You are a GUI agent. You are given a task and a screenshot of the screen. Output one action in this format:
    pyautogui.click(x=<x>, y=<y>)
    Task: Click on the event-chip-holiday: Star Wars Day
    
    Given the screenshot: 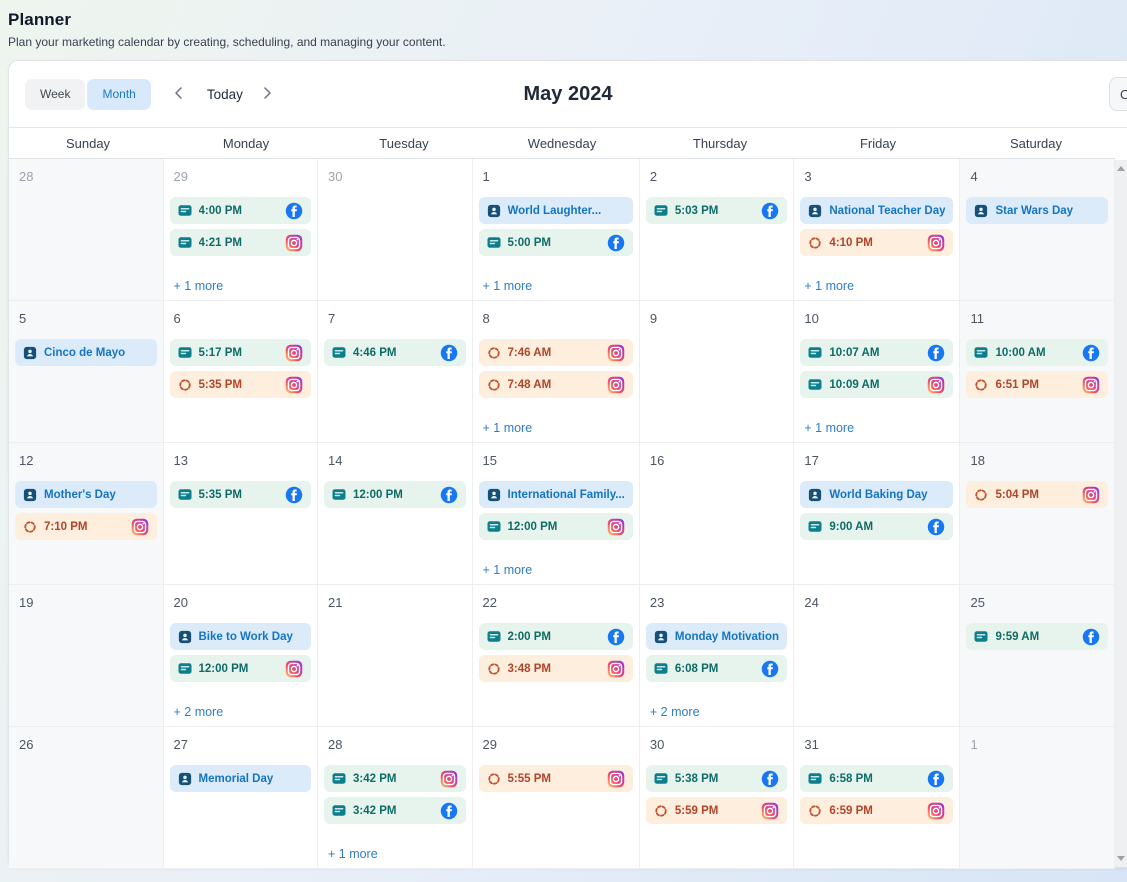 What is the action you would take?
    pyautogui.click(x=1037, y=210)
    